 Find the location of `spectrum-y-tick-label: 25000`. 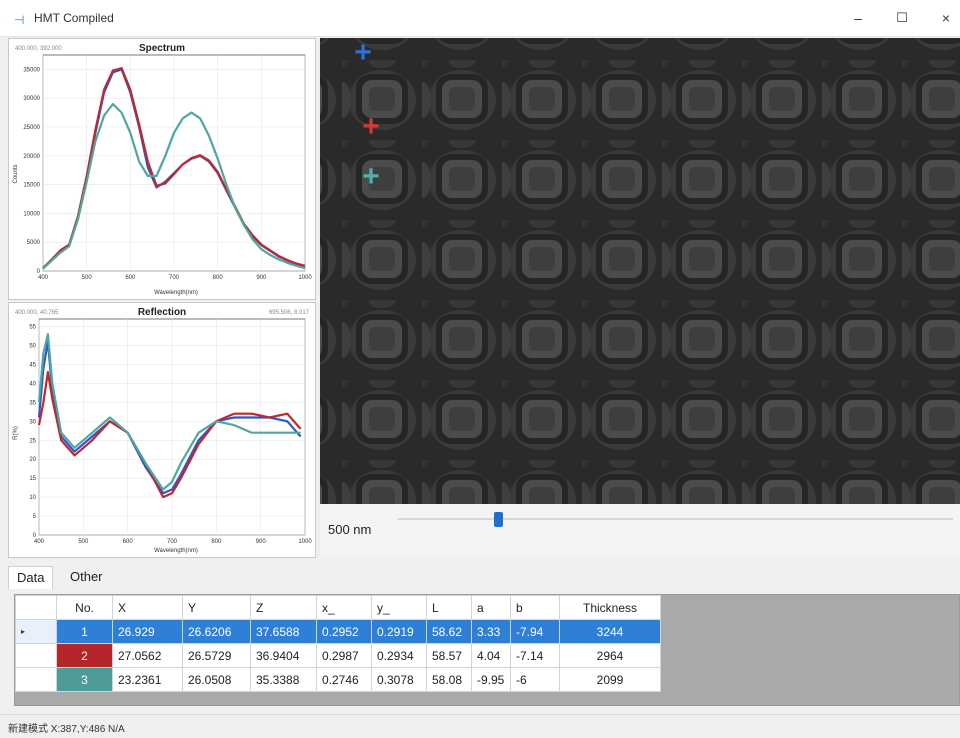

spectrum-y-tick-label: 25000 is located at coordinates (31, 128).